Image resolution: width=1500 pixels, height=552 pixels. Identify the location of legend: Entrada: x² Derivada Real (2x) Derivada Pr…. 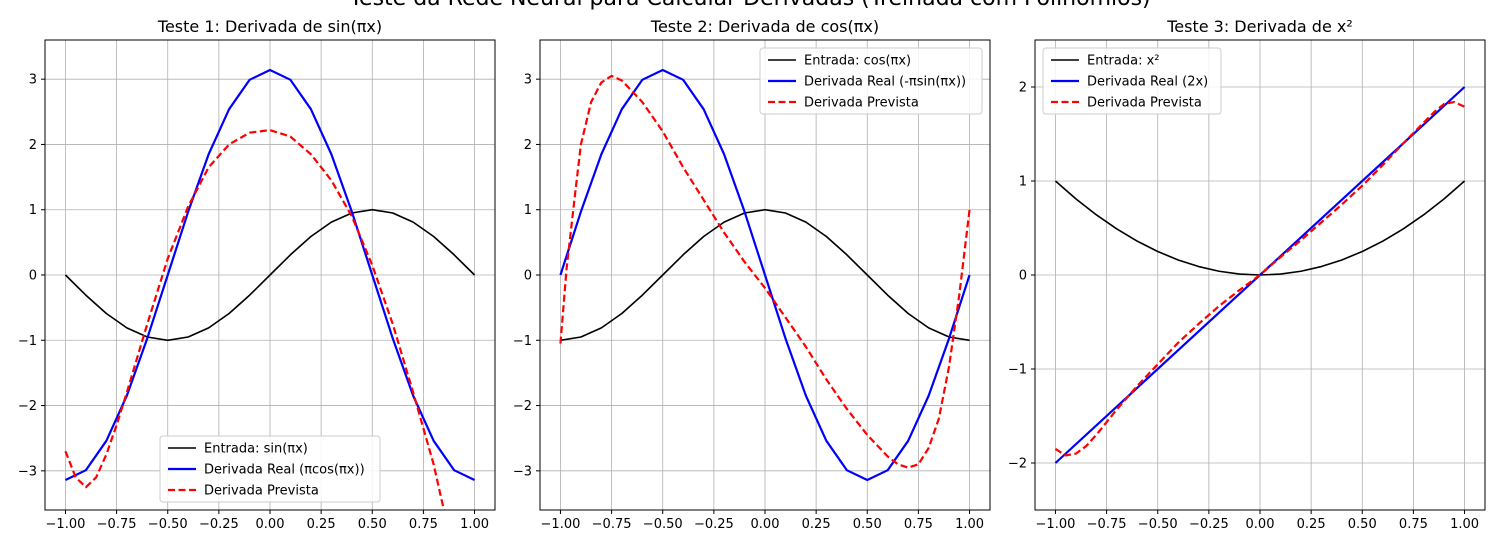
(1132, 81).